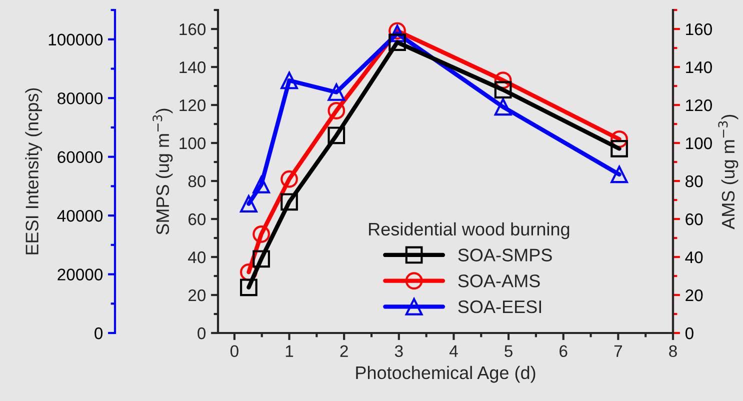 Image resolution: width=743 pixels, height=401 pixels. Describe the element at coordinates (197, 257) in the screenshot. I see `y-tick-label: 40` at that location.